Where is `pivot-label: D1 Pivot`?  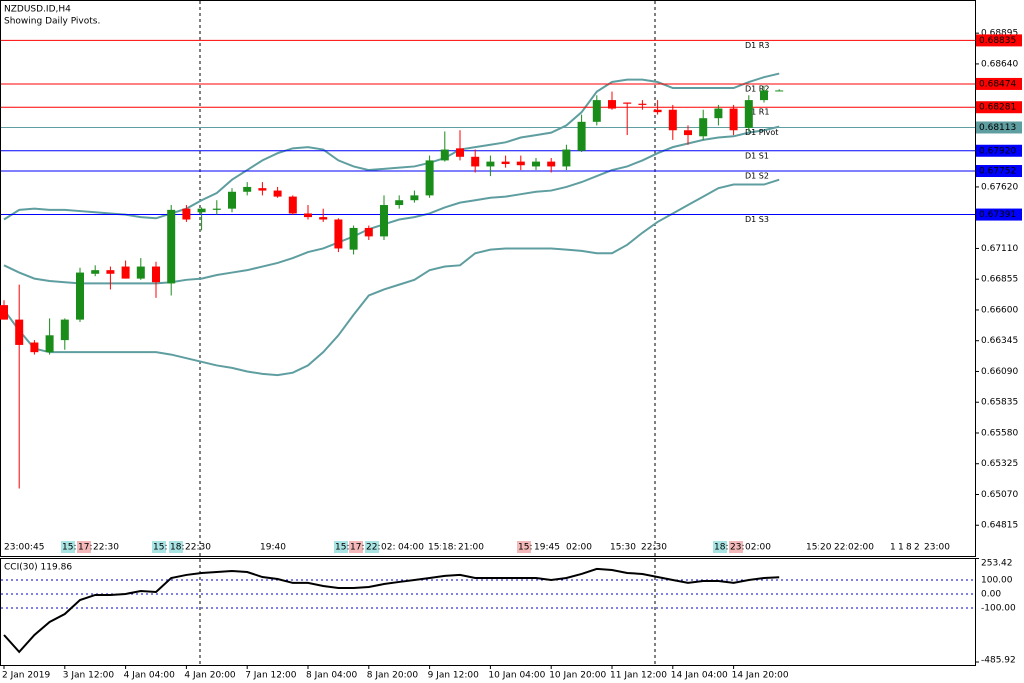
pivot-label: D1 Pivot is located at coordinates (761, 132).